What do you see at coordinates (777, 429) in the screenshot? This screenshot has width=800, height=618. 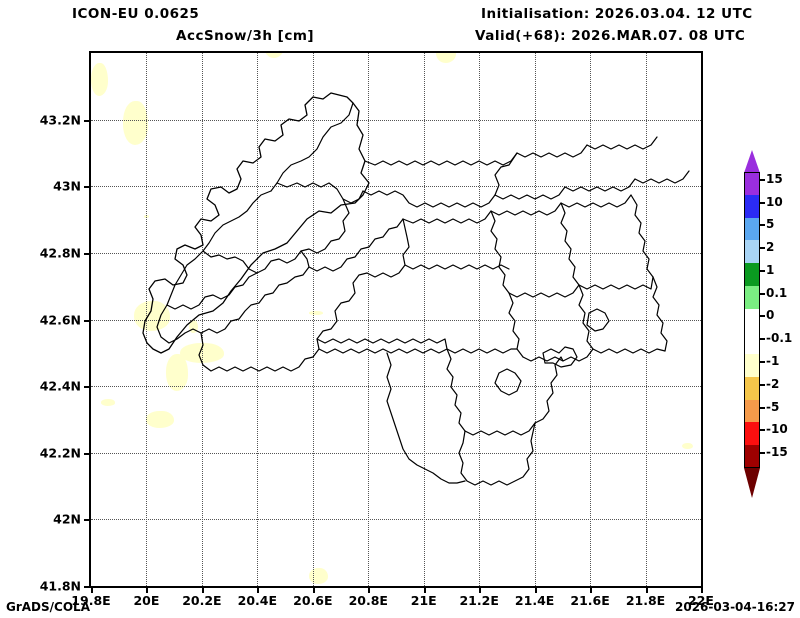 I see `colorbar-tick-label: -10` at bounding box center [777, 429].